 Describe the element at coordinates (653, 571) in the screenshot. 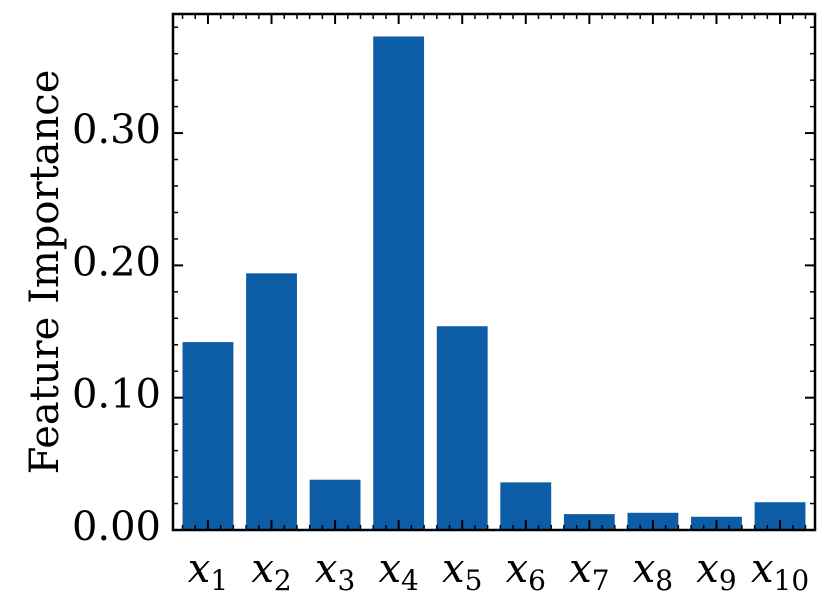

I see `x-tick-label: x8` at that location.